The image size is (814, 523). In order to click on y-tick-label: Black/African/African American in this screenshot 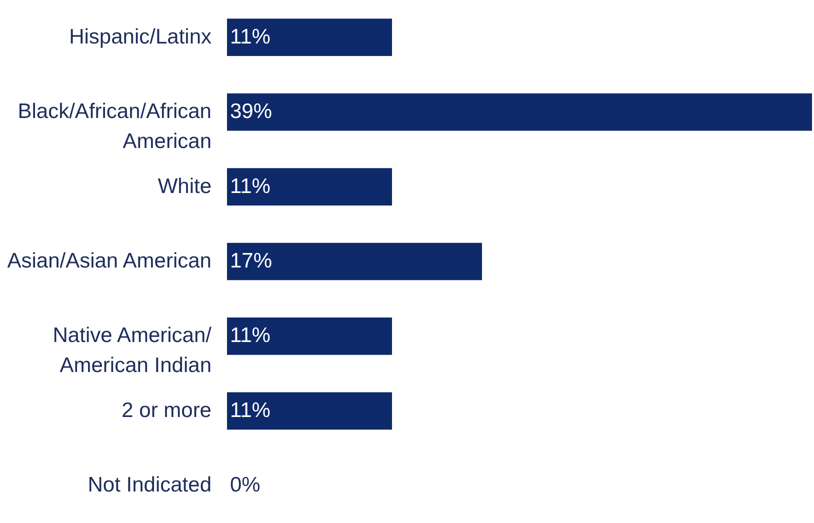, I will do `click(115, 127)`.